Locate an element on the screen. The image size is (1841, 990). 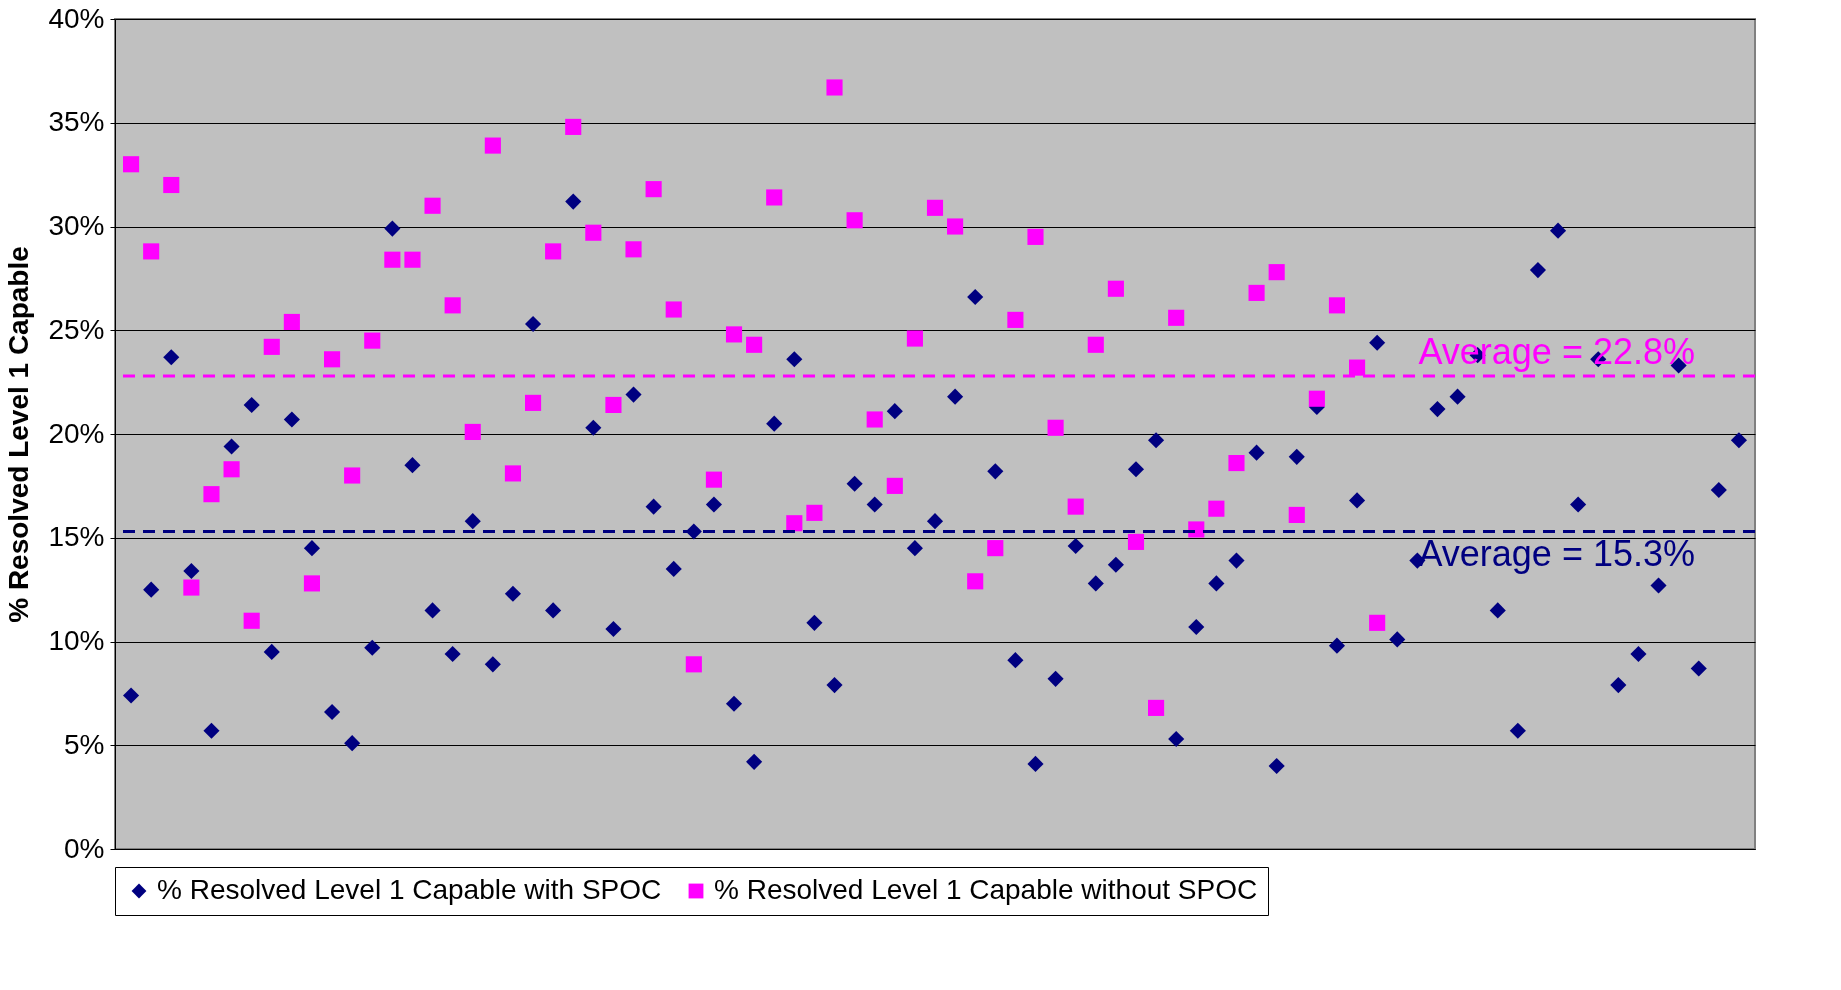
y-tick-label: 40% is located at coordinates (76, 18).